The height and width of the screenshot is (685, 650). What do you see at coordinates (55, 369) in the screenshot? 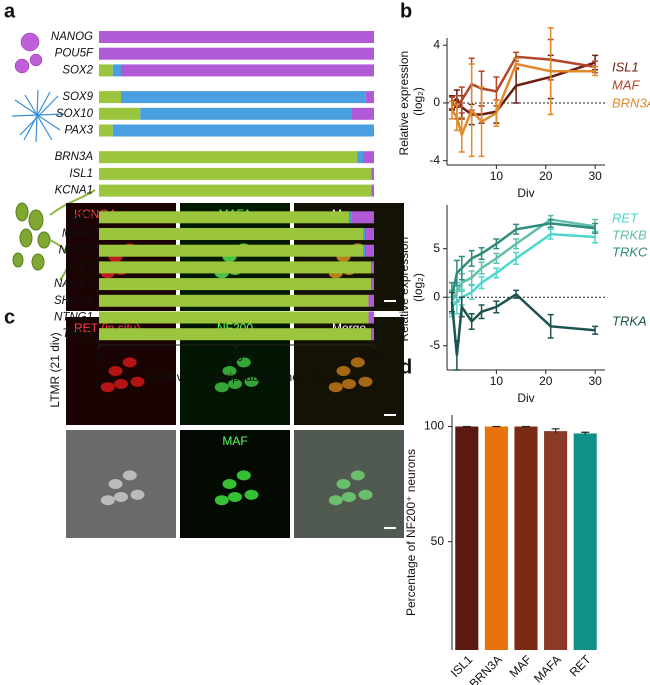
I see `side-label: LTMR (21 div)` at bounding box center [55, 369].